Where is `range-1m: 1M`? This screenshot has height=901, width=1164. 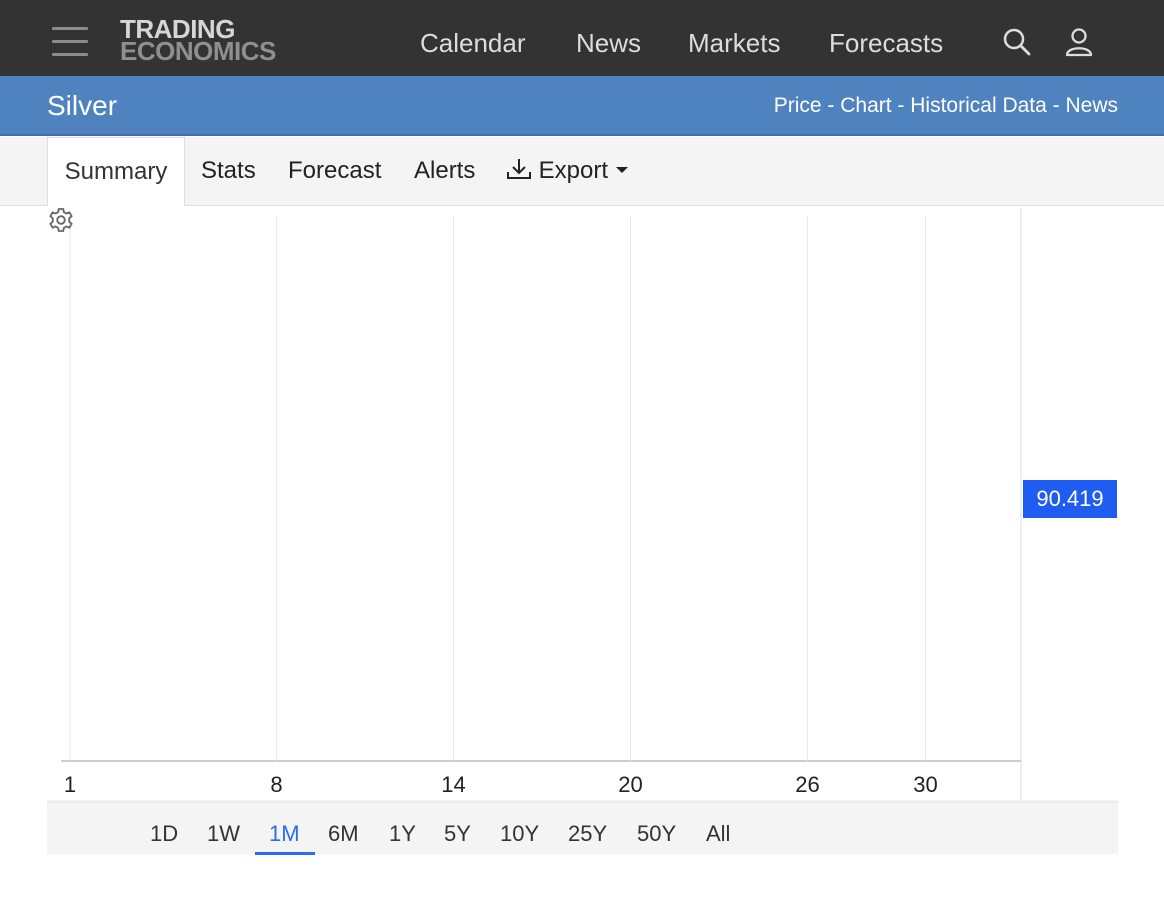 range-1m: 1M is located at coordinates (284, 833).